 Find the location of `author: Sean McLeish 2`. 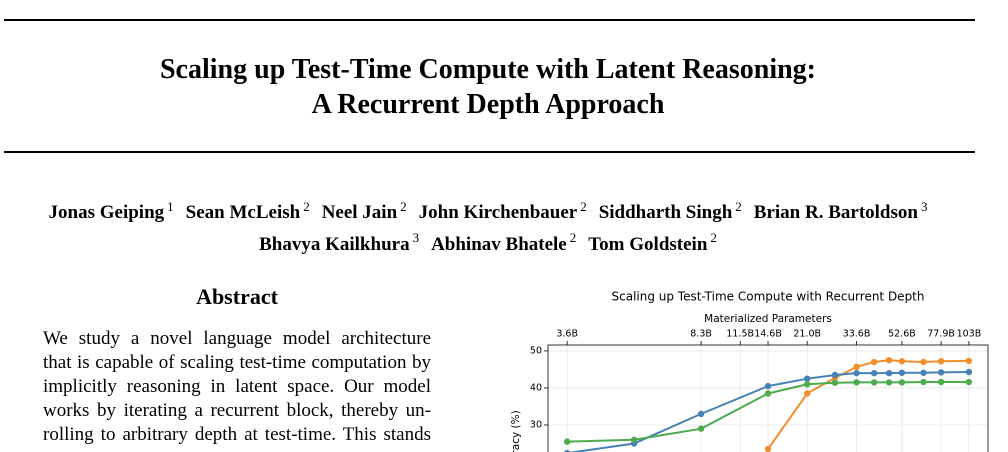

author: Sean McLeish 2 is located at coordinates (247, 211).